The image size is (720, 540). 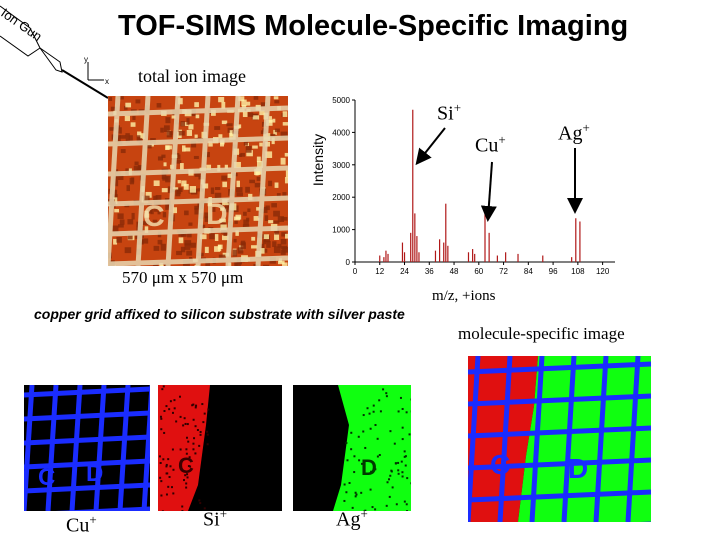 What do you see at coordinates (107, 81) in the screenshot?
I see `axis-x-label: x` at bounding box center [107, 81].